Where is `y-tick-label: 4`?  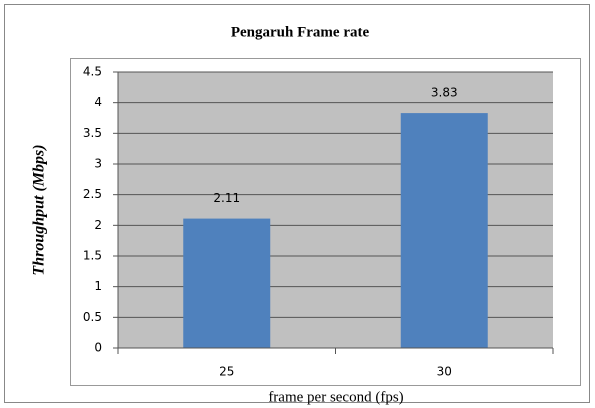
y-tick-label: 4 is located at coordinates (98, 102).